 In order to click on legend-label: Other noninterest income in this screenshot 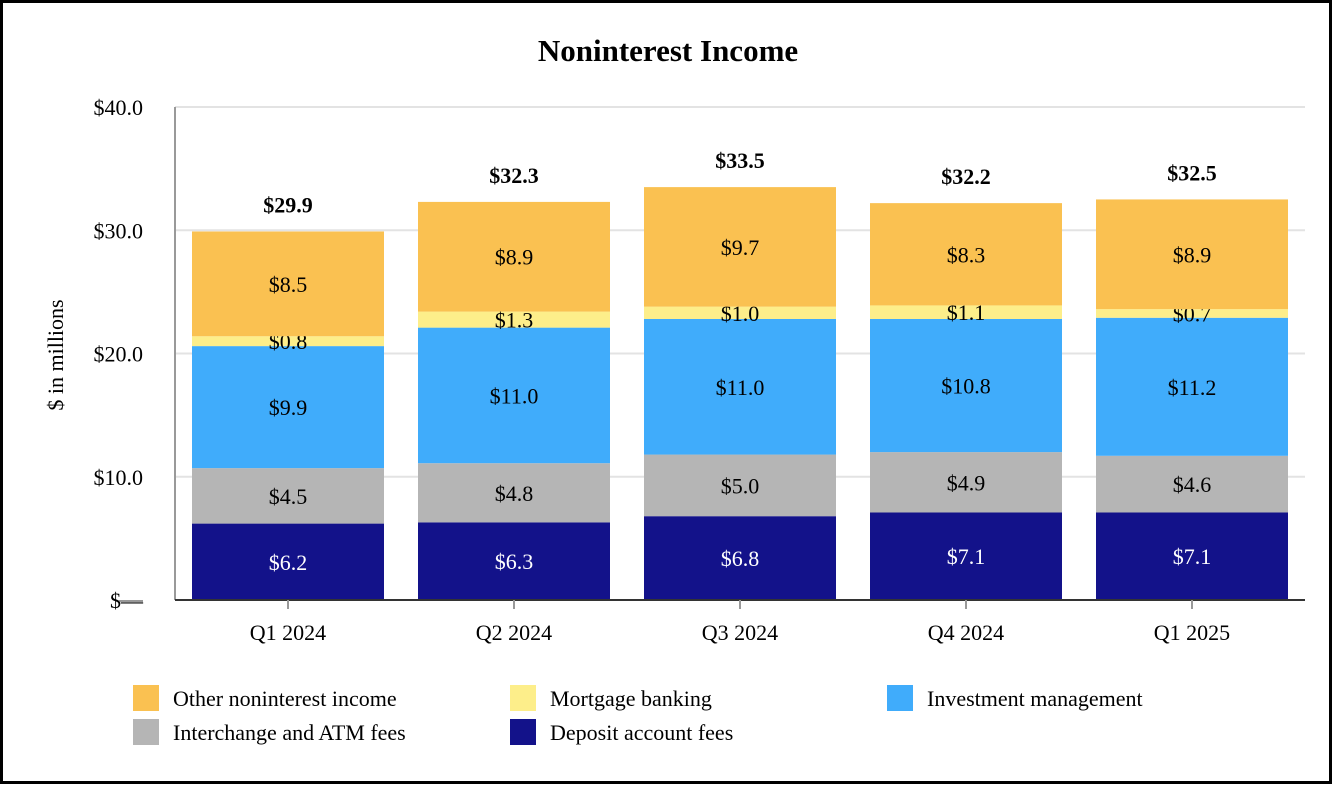, I will do `click(285, 698)`.